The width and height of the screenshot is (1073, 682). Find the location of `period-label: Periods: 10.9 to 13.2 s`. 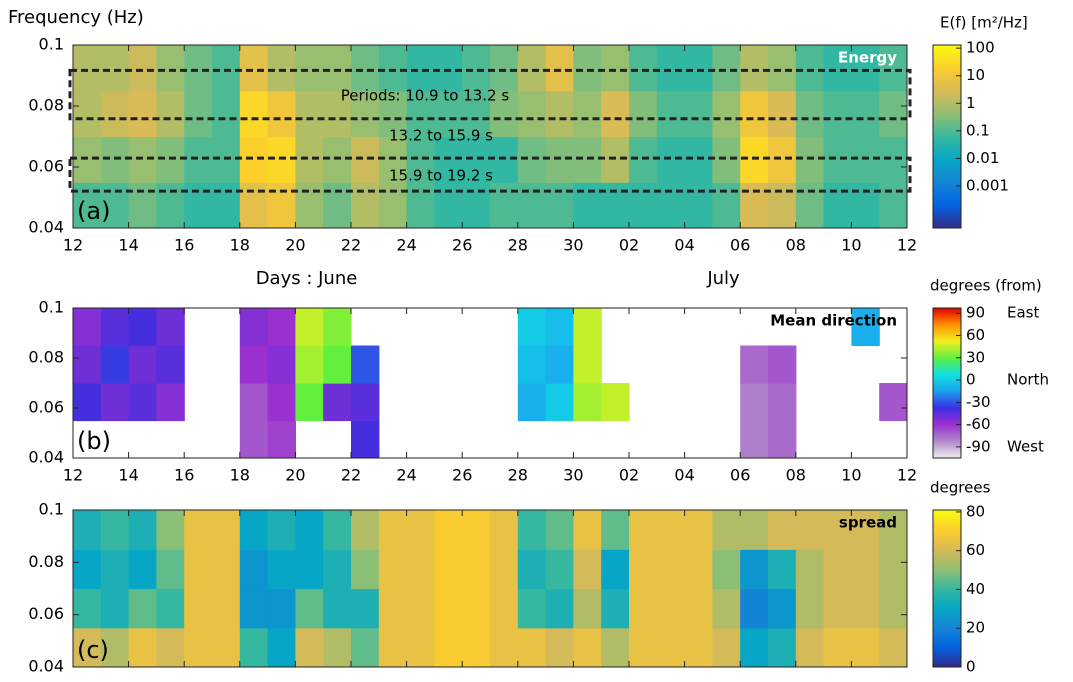

period-label: Periods: 10.9 to 13.2 s is located at coordinates (425, 96).